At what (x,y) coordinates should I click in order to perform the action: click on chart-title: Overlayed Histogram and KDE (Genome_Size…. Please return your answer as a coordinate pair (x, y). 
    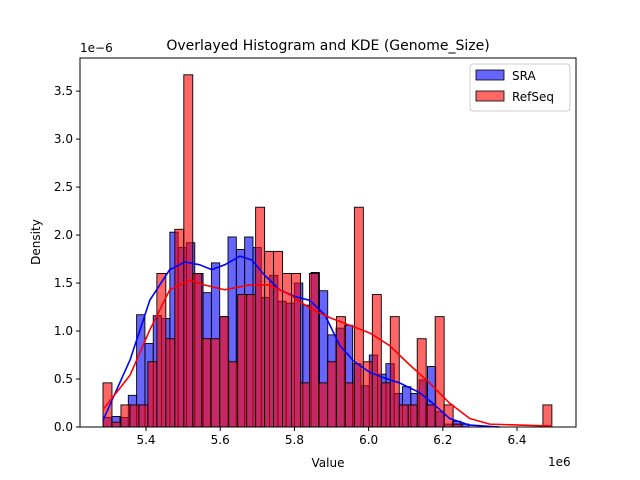
    Looking at the image, I should click on (327, 46).